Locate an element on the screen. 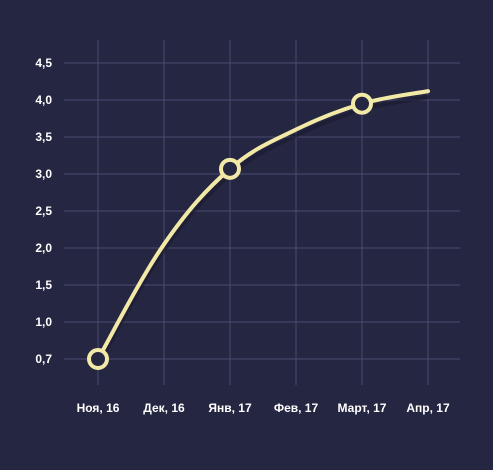 The image size is (493, 470). y-axis-ticks: 0,7 1,0 1,5 2,0 2,5 3,0 3,5 4,0 4,5 is located at coordinates (43, 211).